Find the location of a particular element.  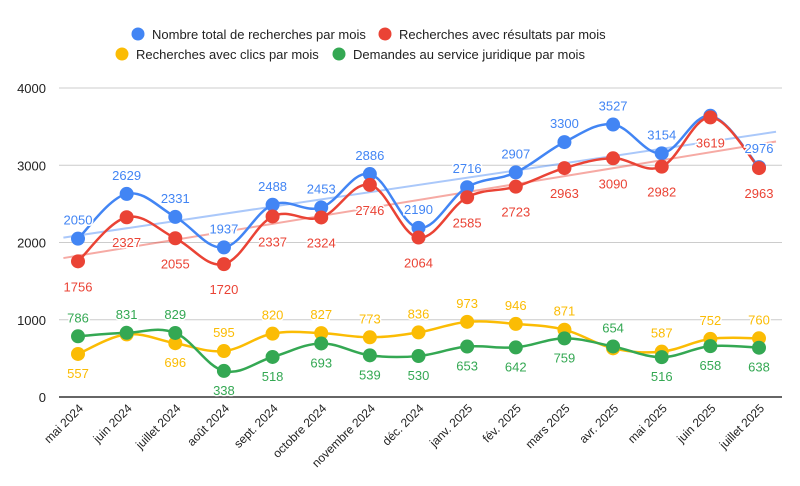

x-tick-label: juillet 2025 is located at coordinates (741, 426).